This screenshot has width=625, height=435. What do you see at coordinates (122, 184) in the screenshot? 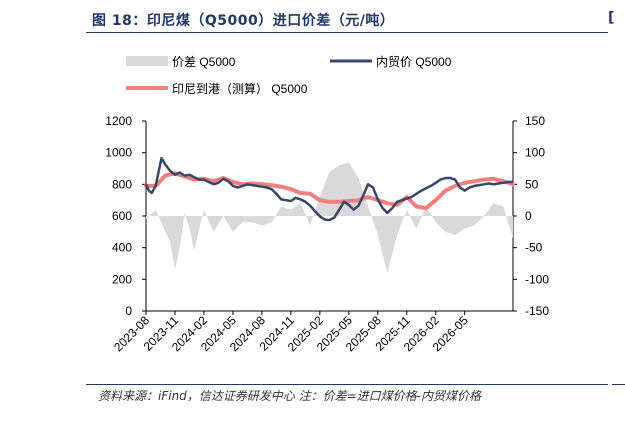
I see `y-left-tick-label: 800` at bounding box center [122, 184].